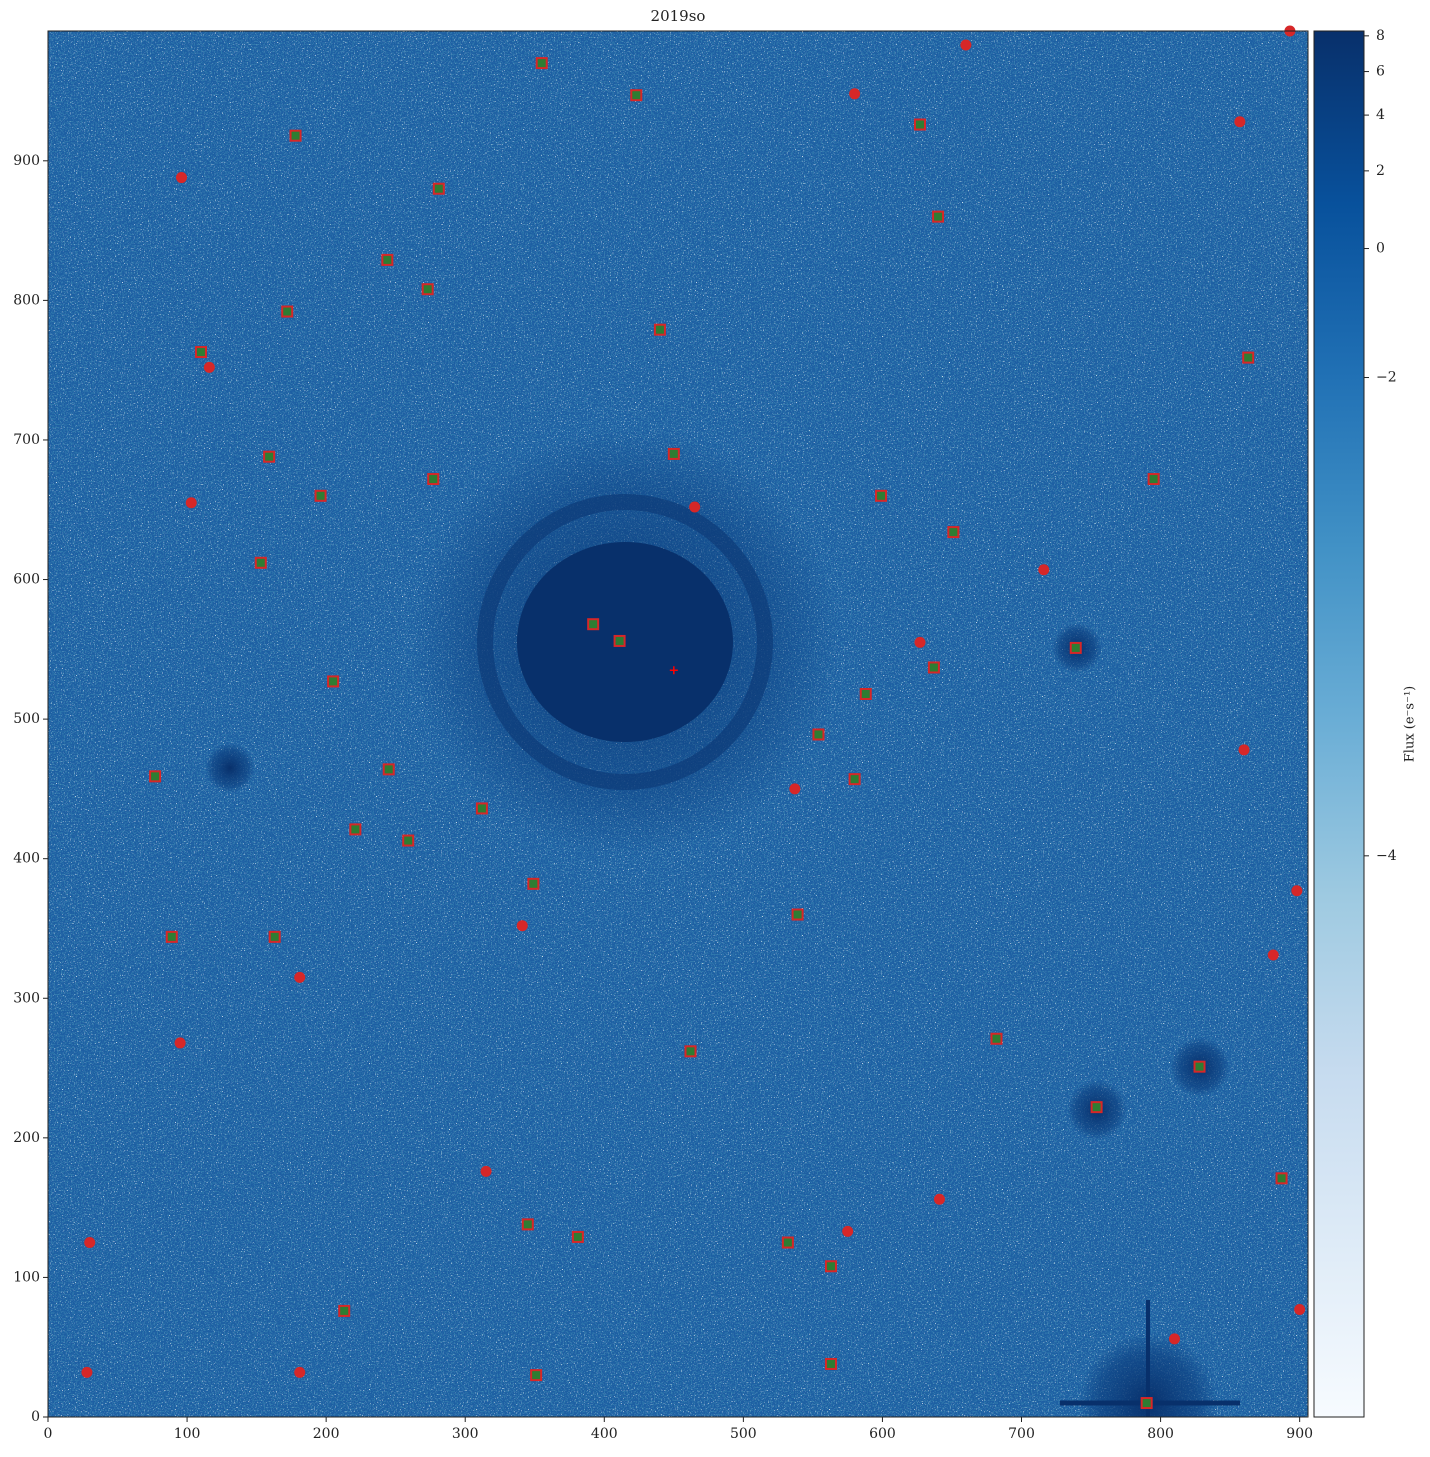  What do you see at coordinates (26, 580) in the screenshot?
I see `y-tick-label: 600` at bounding box center [26, 580].